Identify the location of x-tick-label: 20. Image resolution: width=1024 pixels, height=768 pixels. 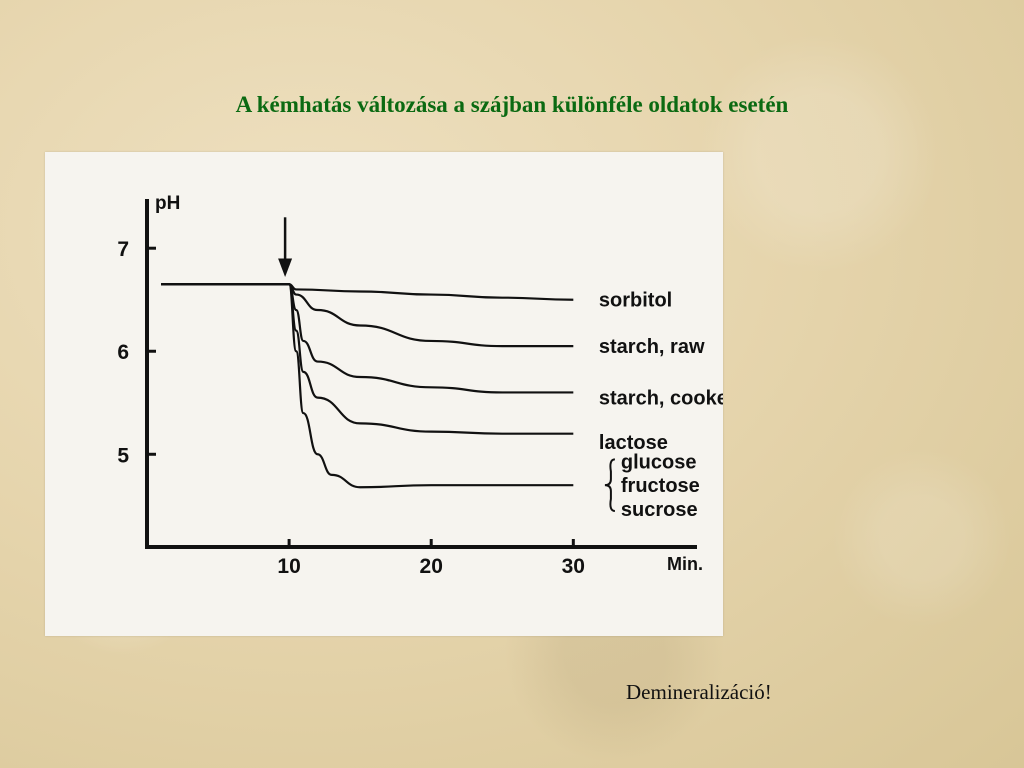
(431, 566).